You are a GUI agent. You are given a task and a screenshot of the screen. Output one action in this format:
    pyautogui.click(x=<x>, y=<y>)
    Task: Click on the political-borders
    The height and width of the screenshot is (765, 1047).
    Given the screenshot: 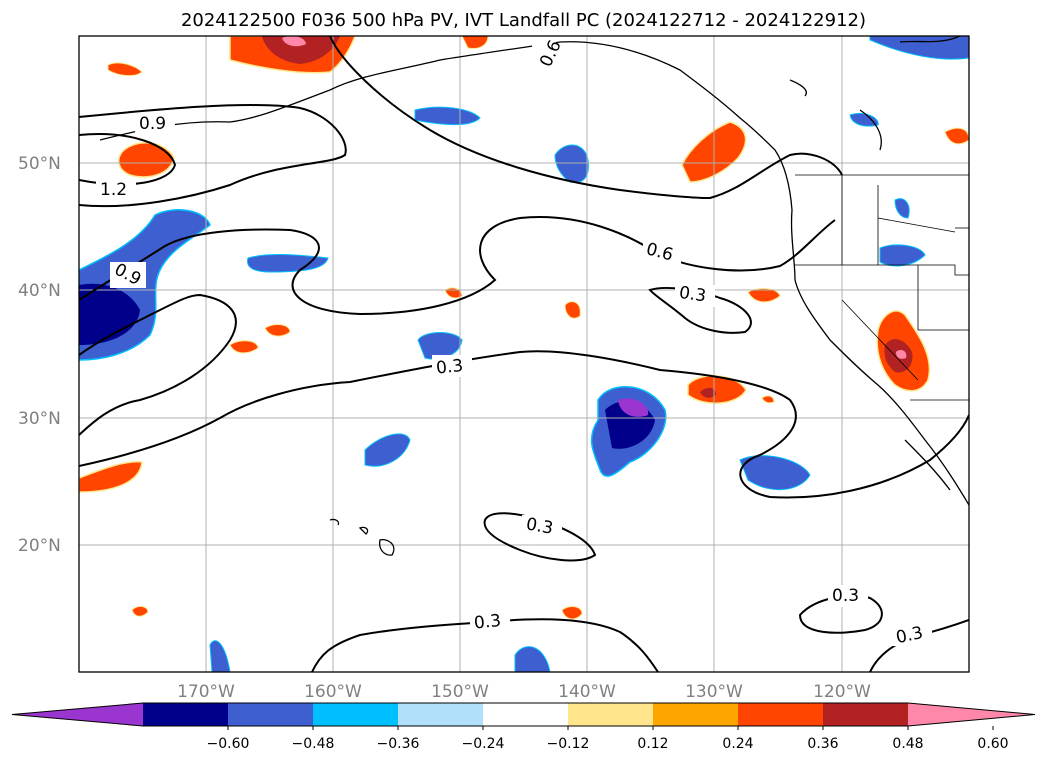 What is the action you would take?
    pyautogui.click(x=882, y=287)
    